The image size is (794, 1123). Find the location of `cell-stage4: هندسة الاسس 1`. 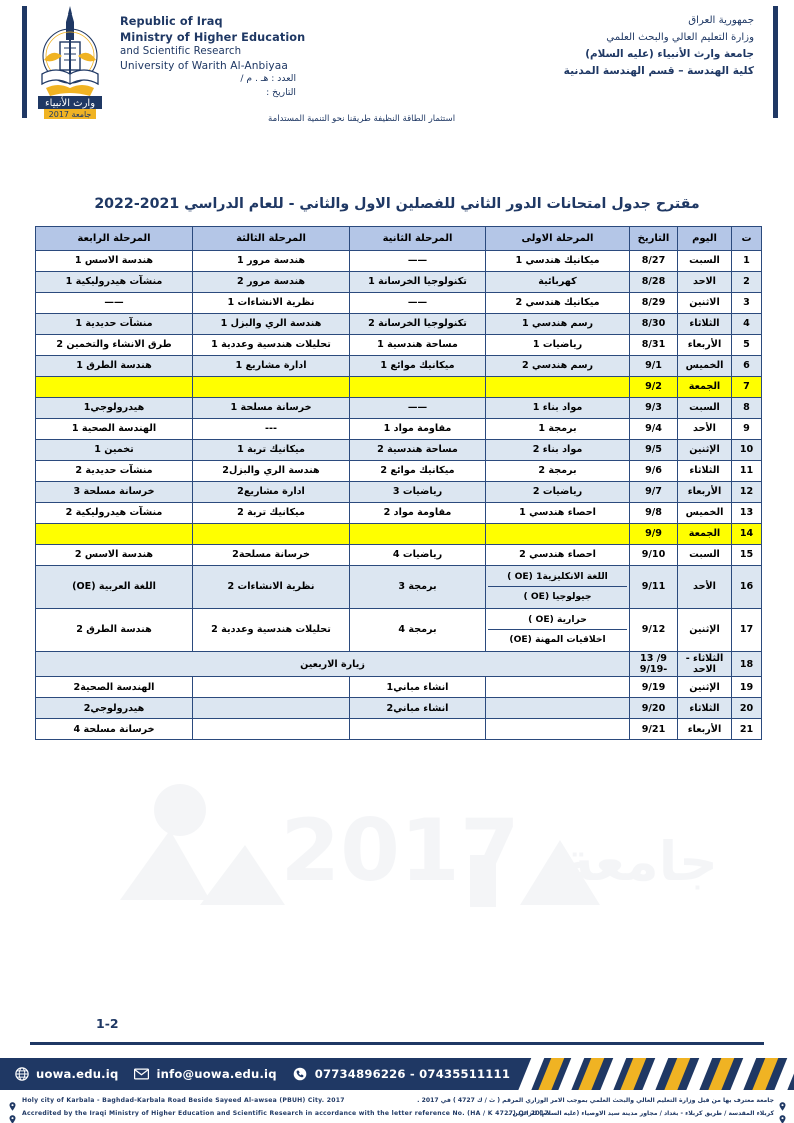

cell-stage4: هندسة الاسس 1 is located at coordinates (114, 261).